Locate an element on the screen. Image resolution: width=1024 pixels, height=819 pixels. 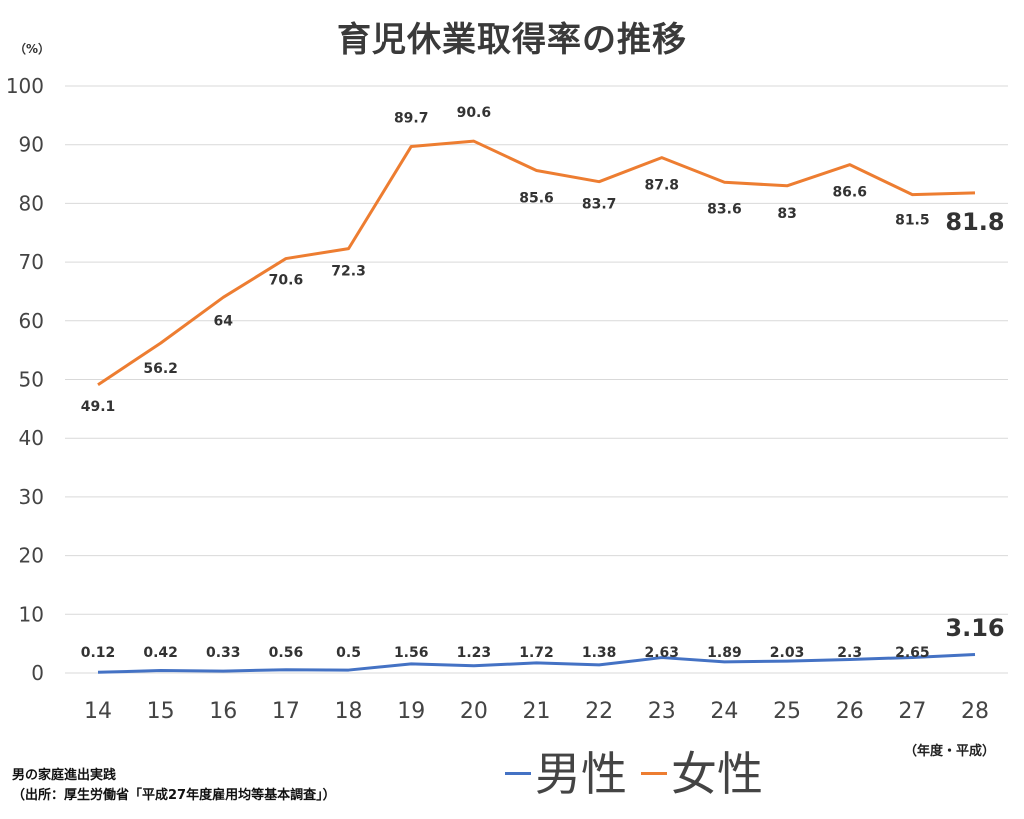
data-label-female: 85.6 is located at coordinates (536, 199).